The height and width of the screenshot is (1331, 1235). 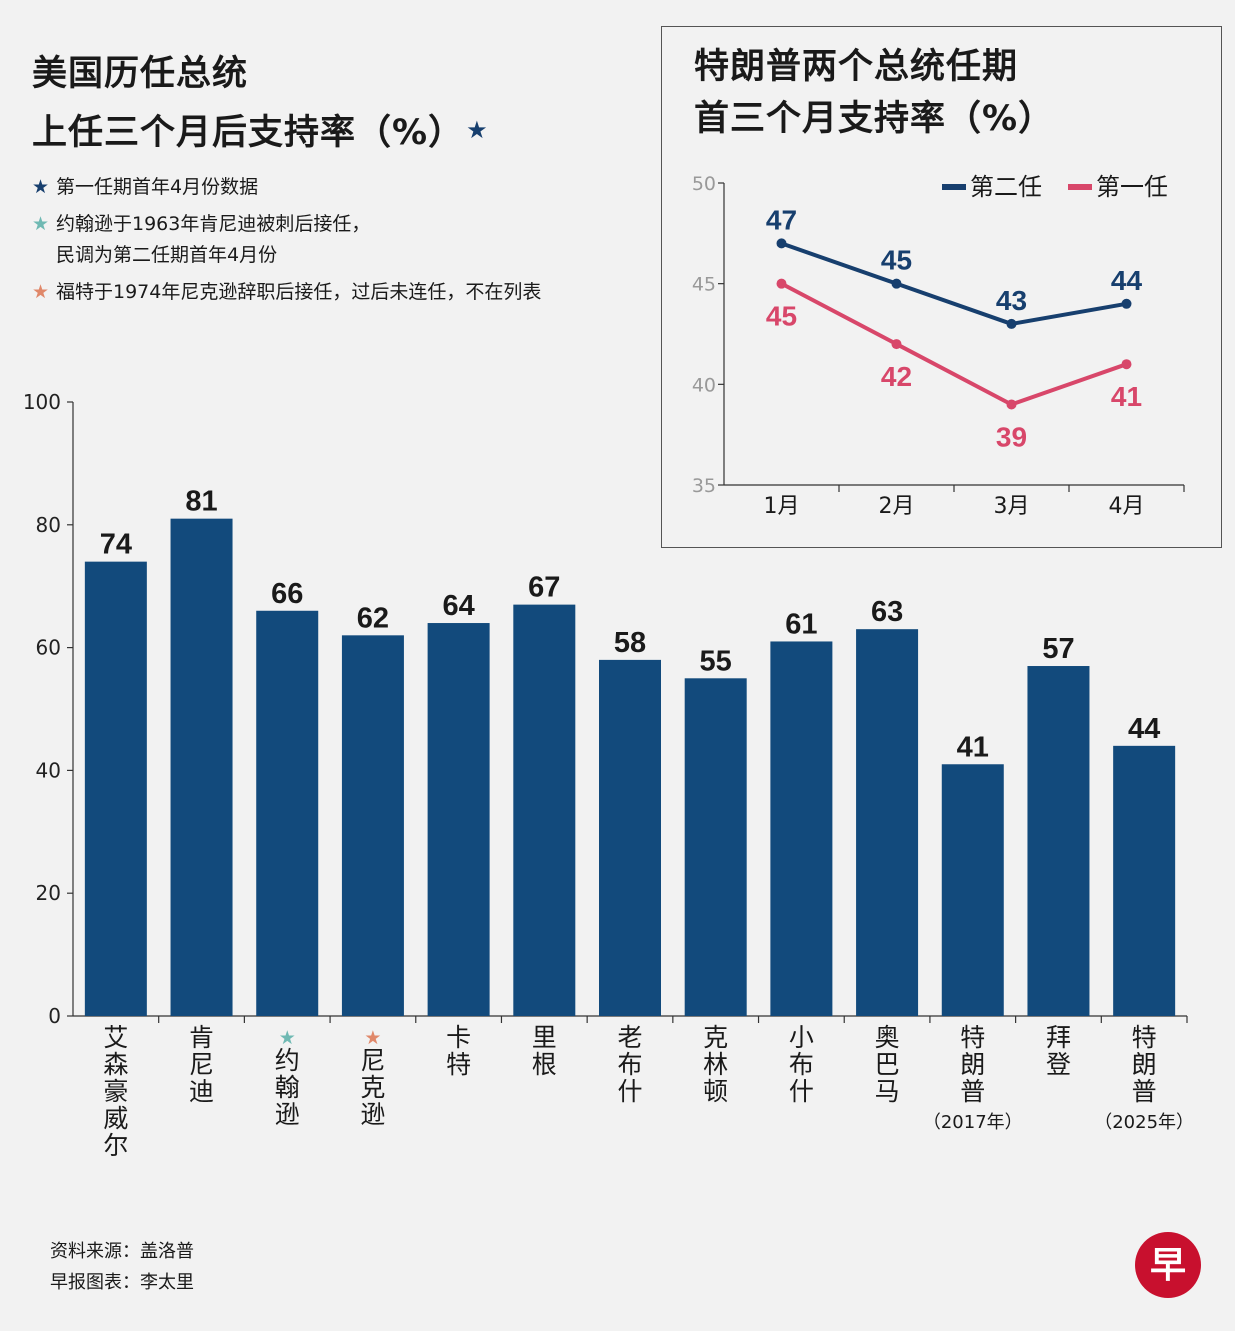 I want to click on line-chart: 35 40 45 50 1月 2月 3月 4月 47 45 43 44 45 42 39 41 第二任 第一任, so click(x=938, y=346).